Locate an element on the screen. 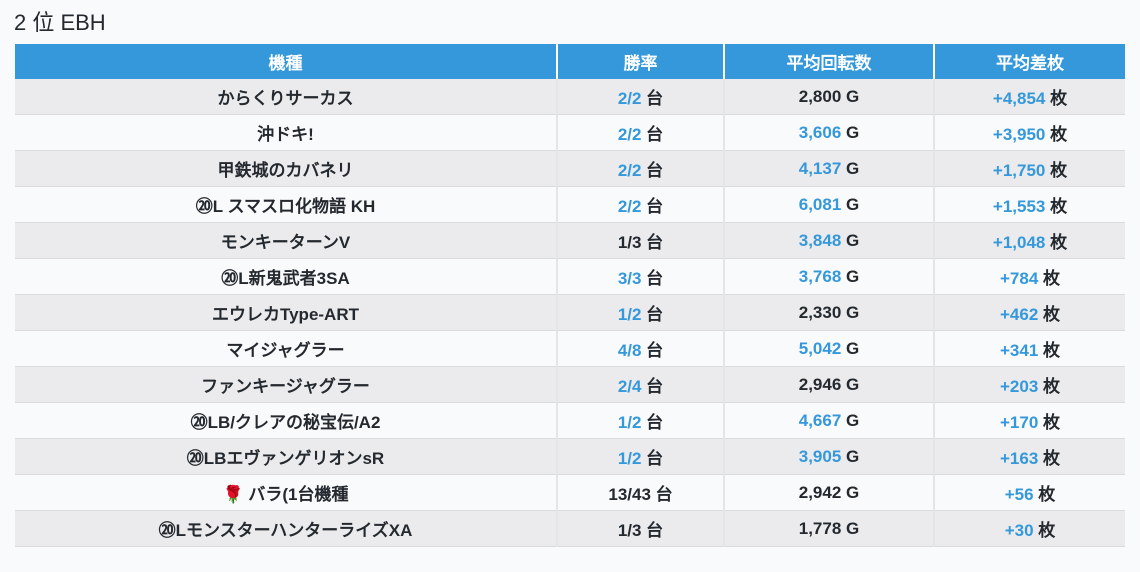 The image size is (1140, 572). stat-value: 3,606 is located at coordinates (820, 132).